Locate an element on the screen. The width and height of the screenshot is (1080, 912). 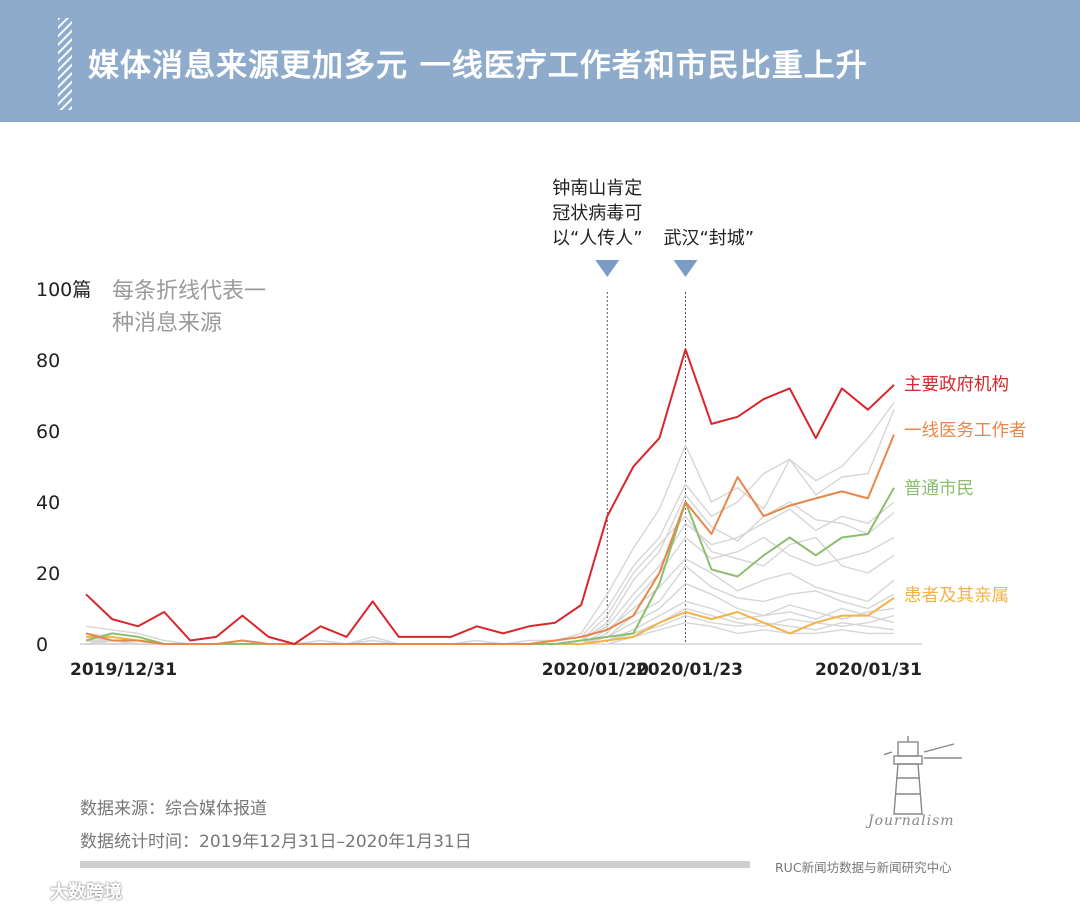
event-annotation-text: 以“人传人” is located at coordinates (597, 238).